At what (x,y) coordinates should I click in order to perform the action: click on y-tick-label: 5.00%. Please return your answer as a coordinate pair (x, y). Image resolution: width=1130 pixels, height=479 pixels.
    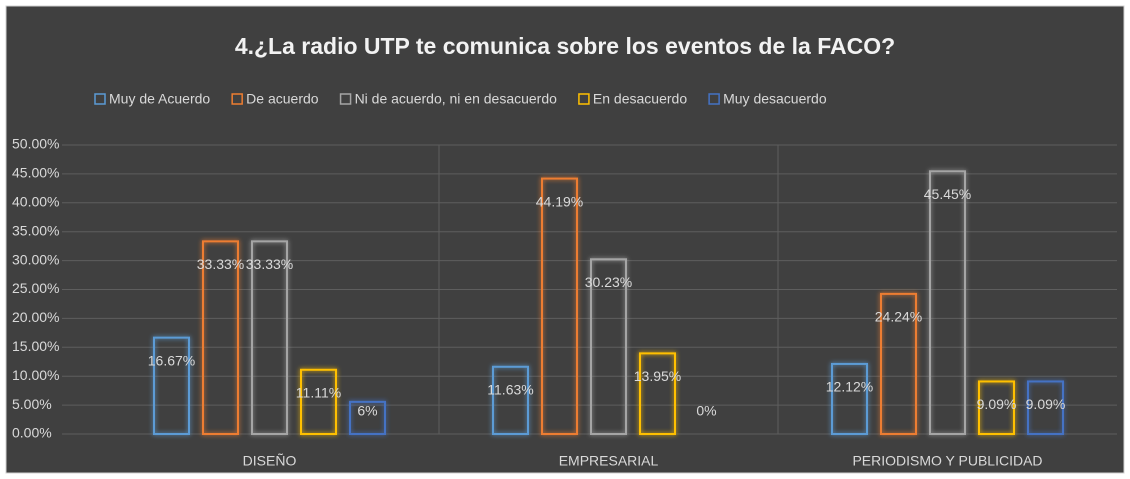
    Looking at the image, I should click on (32, 404).